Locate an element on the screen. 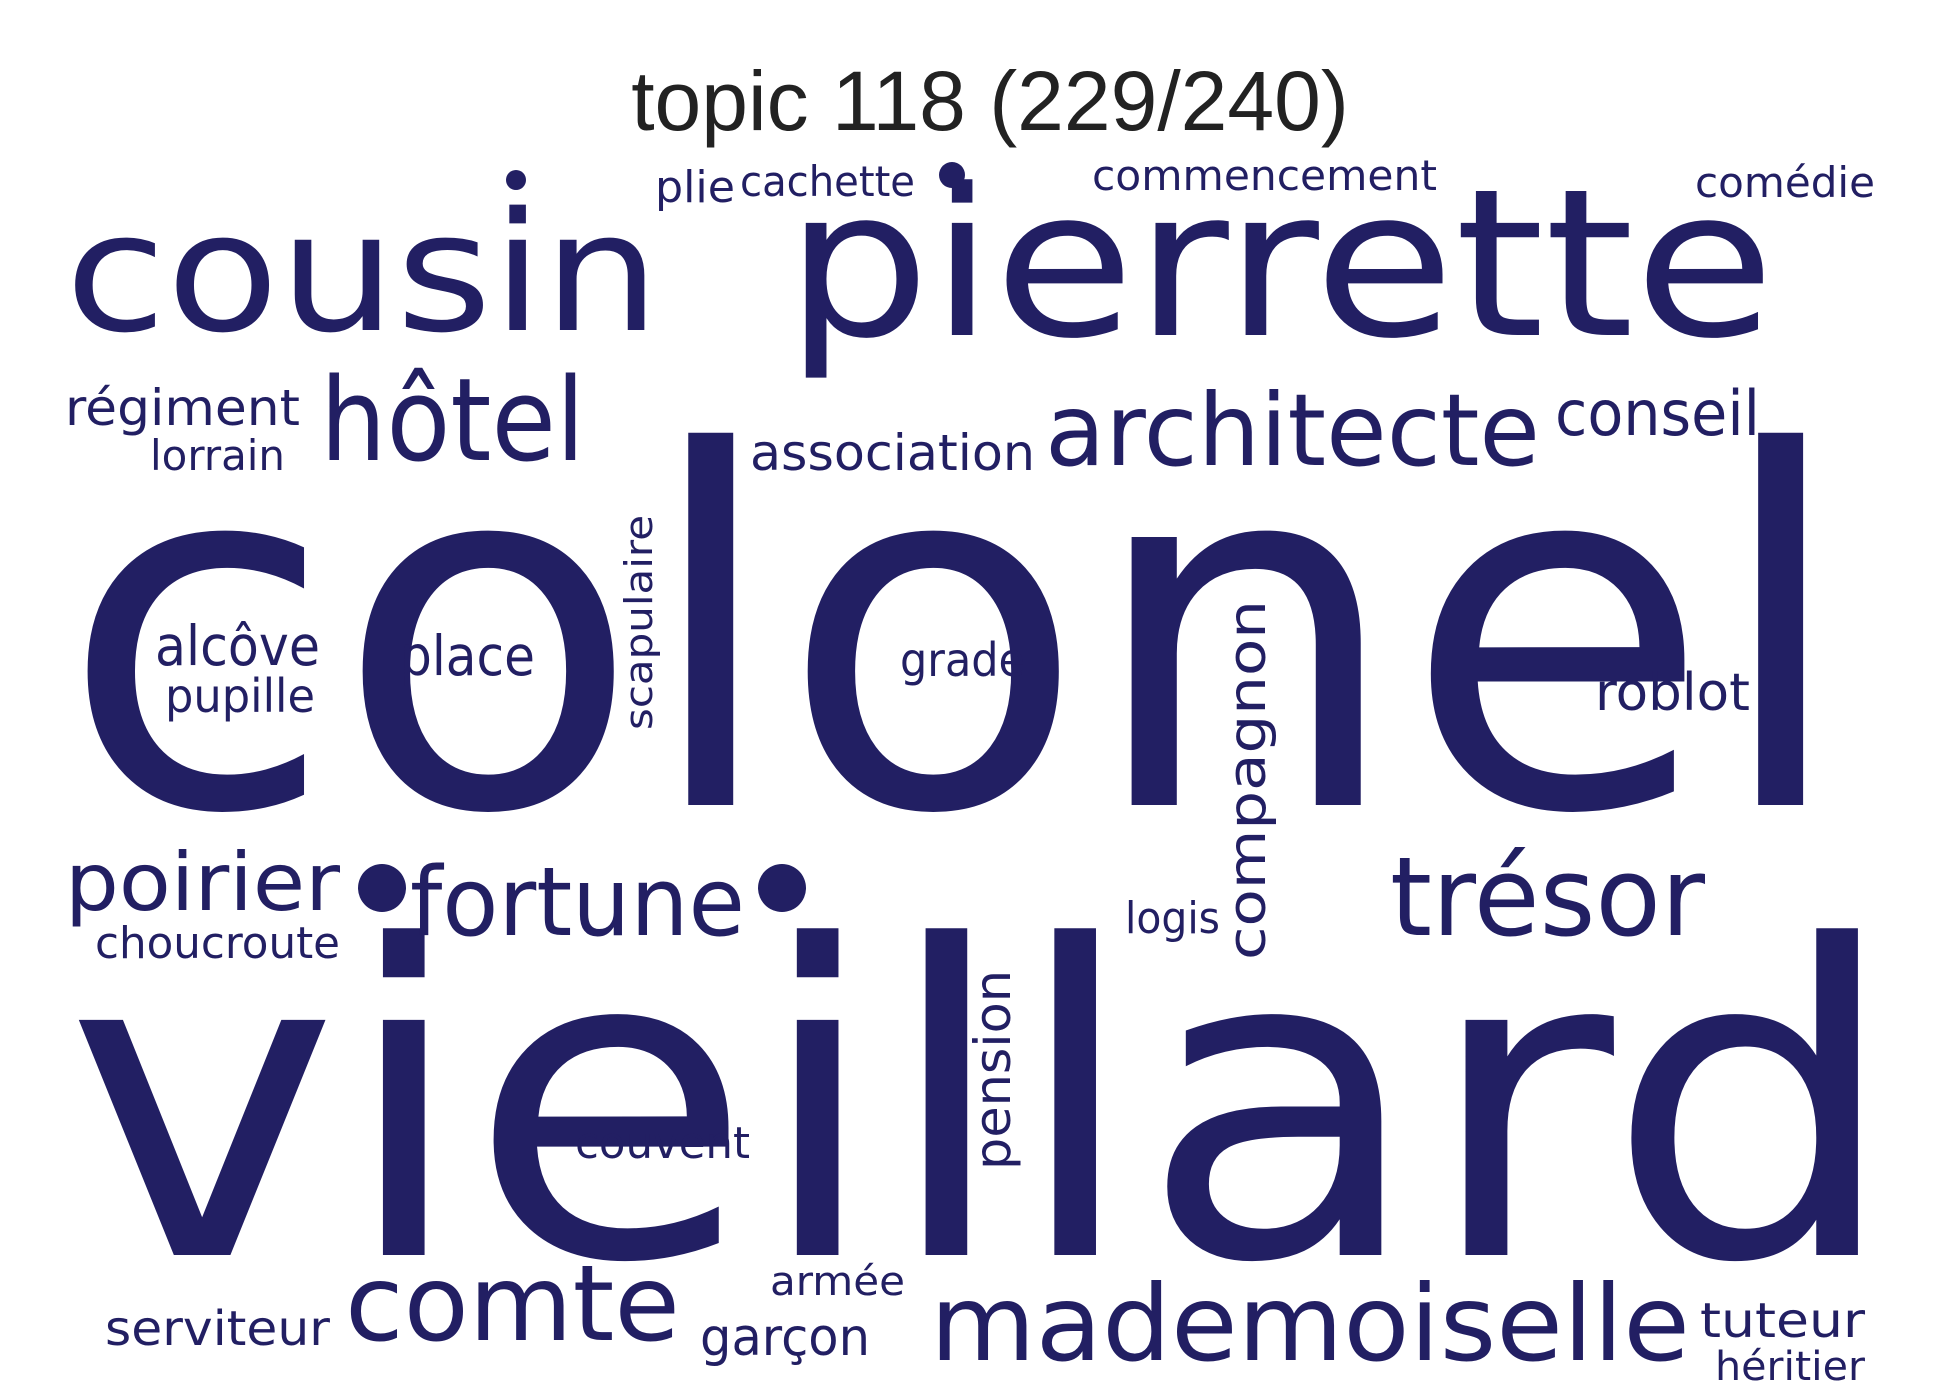 This screenshot has width=1950, height=1400. word-comte: comte is located at coordinates (512, 1304).